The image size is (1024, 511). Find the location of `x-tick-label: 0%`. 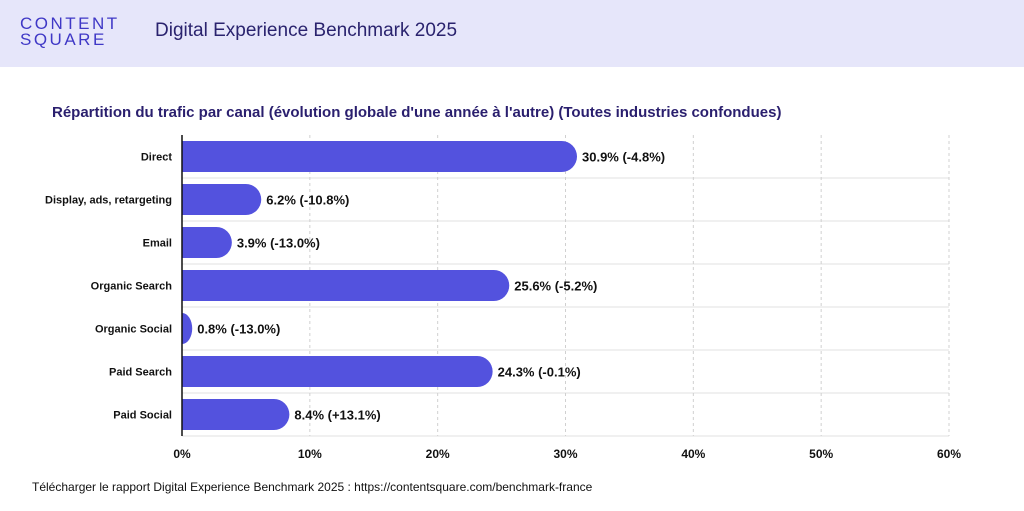

x-tick-label: 0% is located at coordinates (182, 454).